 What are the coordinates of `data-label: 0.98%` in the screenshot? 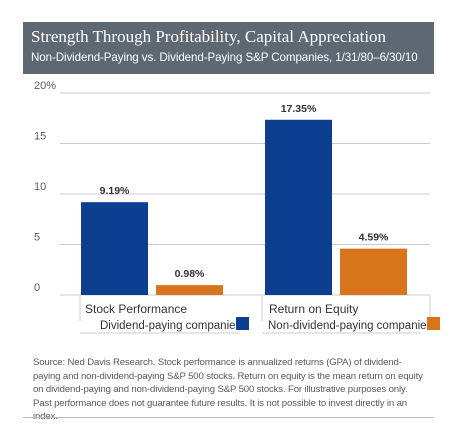 It's located at (190, 274).